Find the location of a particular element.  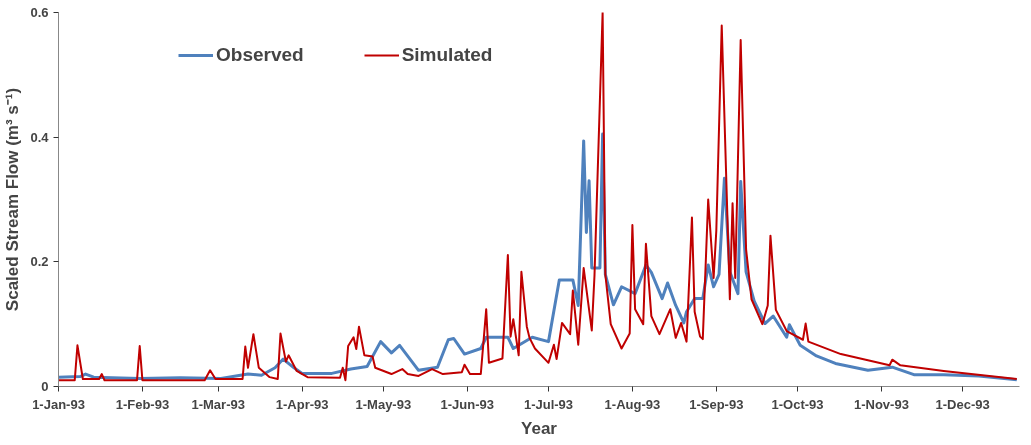

x-tick-label: 1-Nov-93 is located at coordinates (881, 404).